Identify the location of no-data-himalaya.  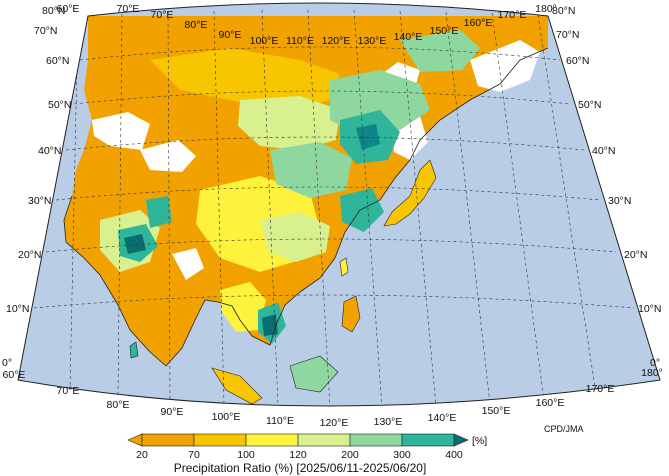
(168, 156).